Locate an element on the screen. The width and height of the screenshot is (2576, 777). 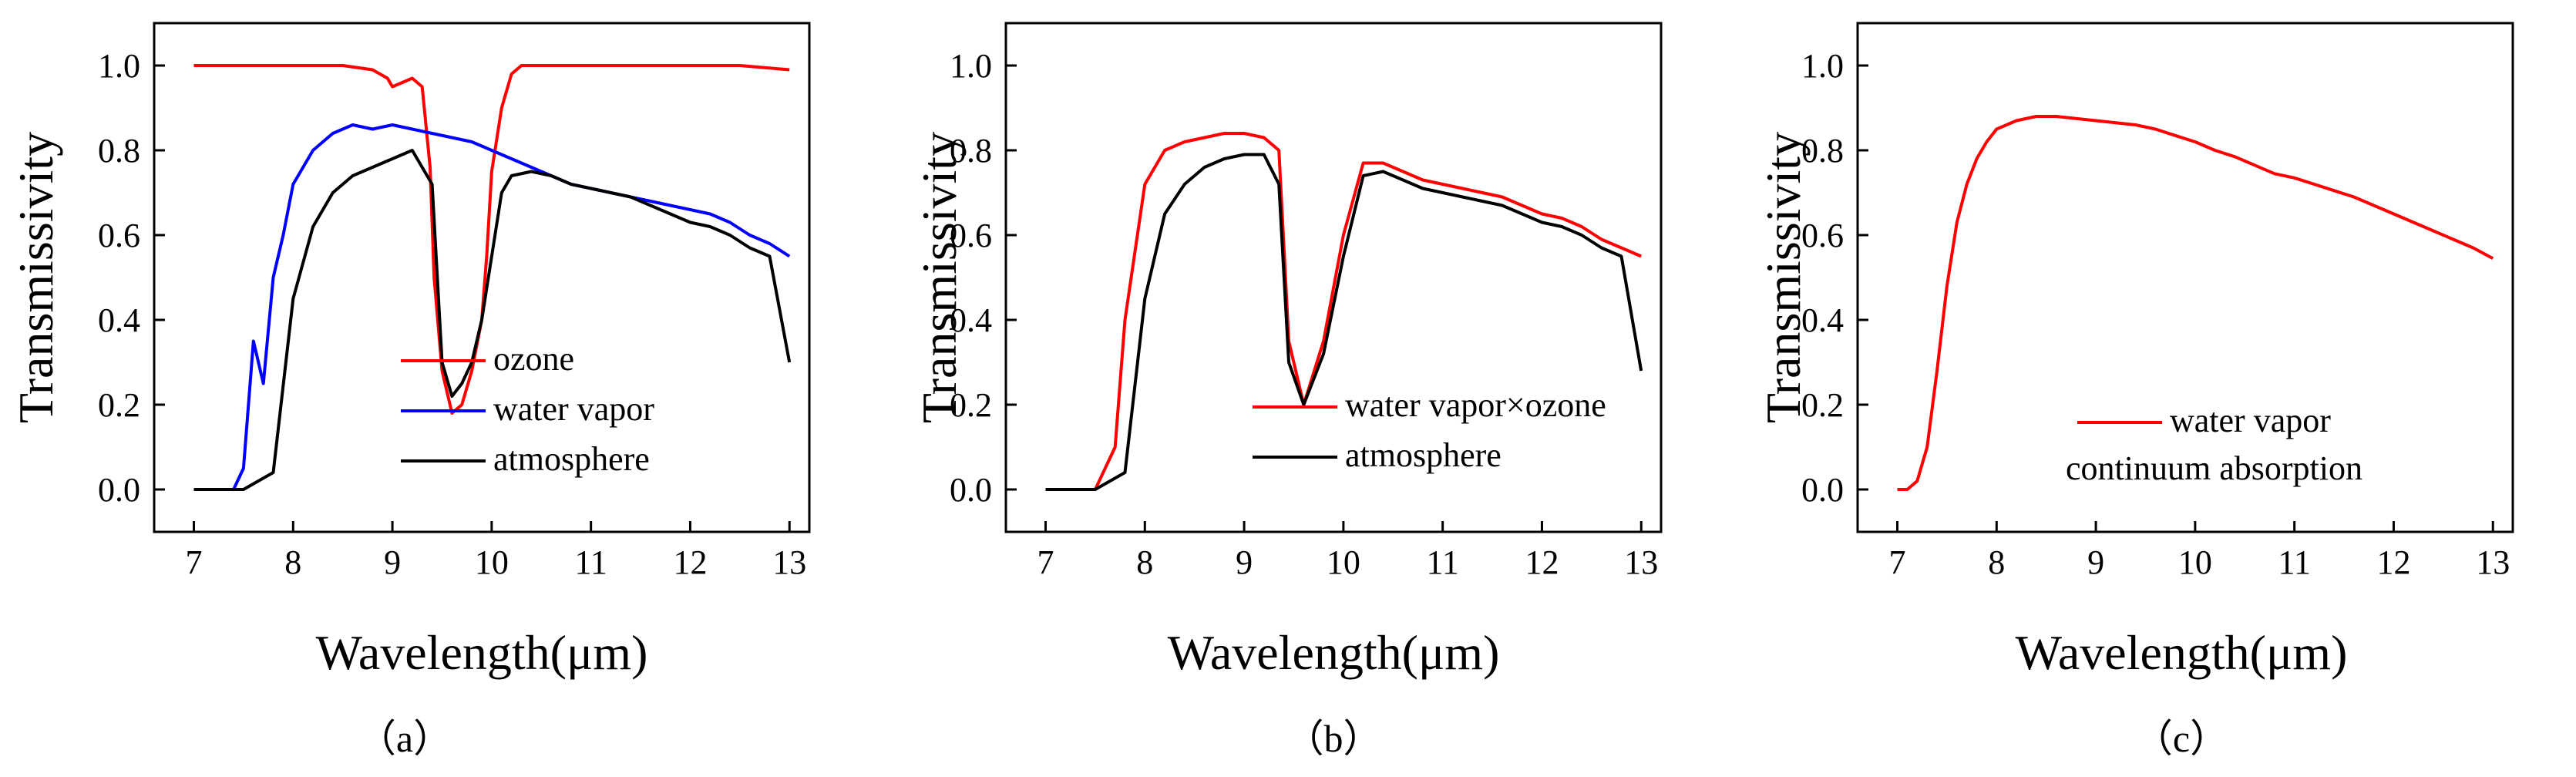
series-line-water-vapor-ozone is located at coordinates (1343, 312).